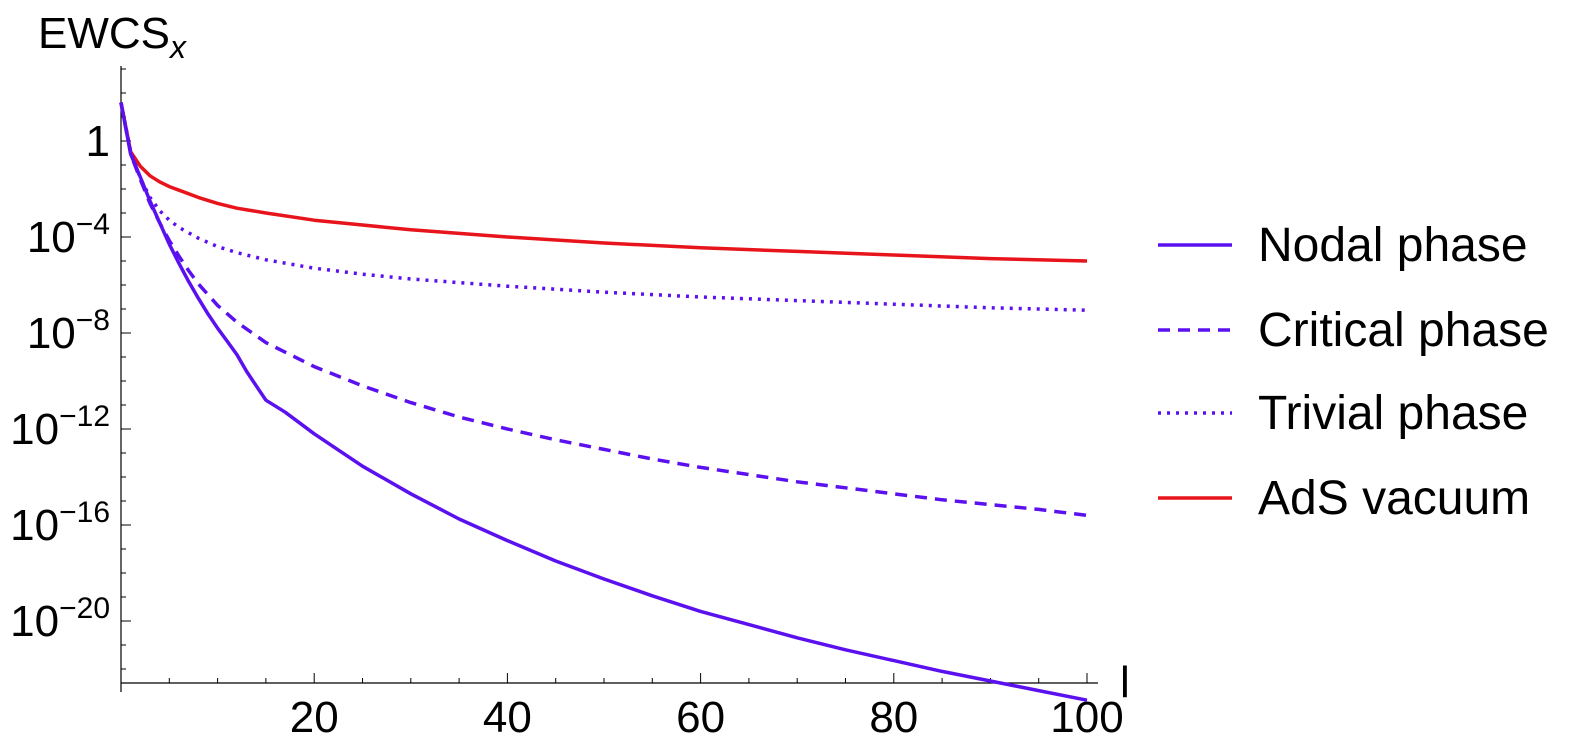  Describe the element at coordinates (68, 331) in the screenshot. I see `y-tick-label: 10⁻⁸` at that location.